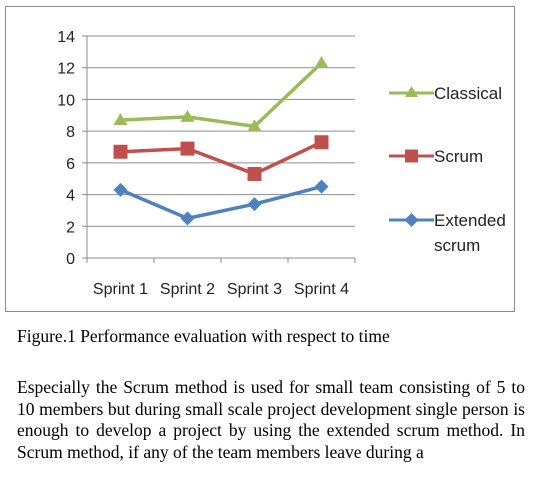  Describe the element at coordinates (447, 169) in the screenshot. I see `legend: Classical Scrum Extended scrum` at that location.